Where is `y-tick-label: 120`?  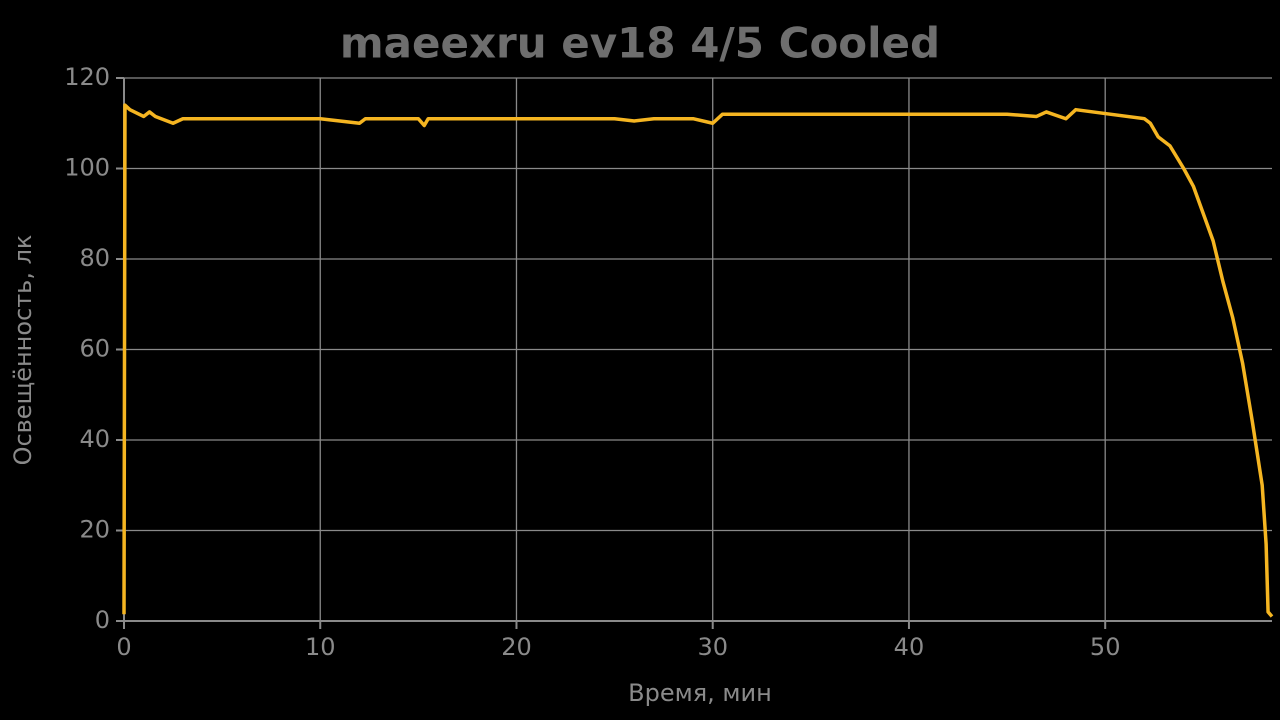 y-tick-label: 120 is located at coordinates (87, 77).